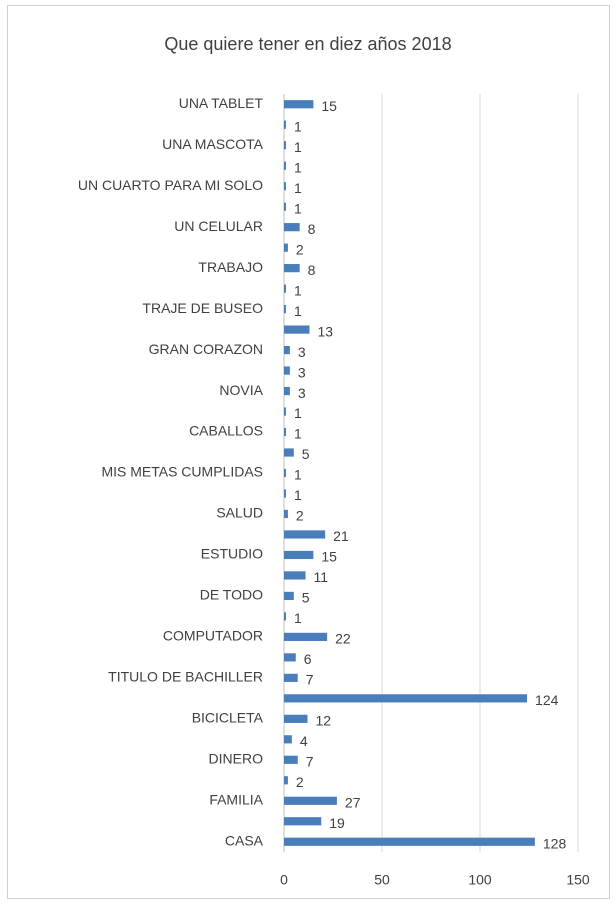 This screenshot has height=905, width=616. I want to click on data-label: 12, so click(324, 721).